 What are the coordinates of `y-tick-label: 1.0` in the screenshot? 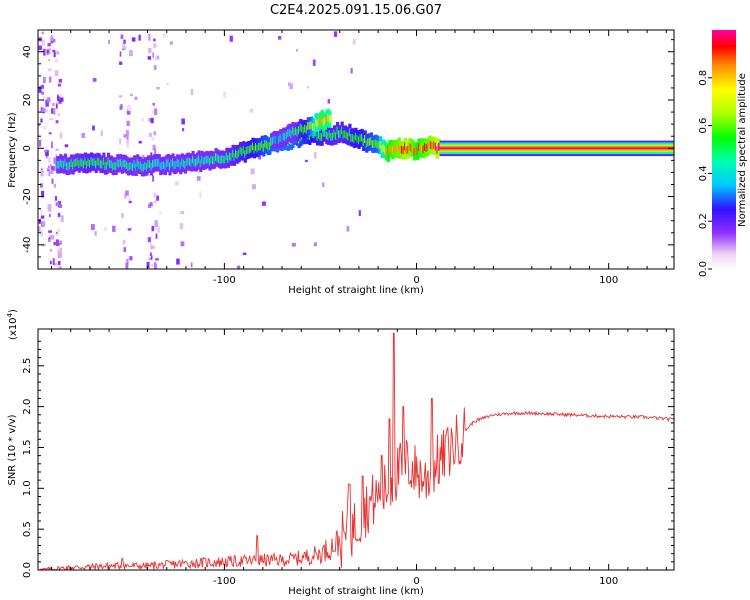 It's located at (27, 488).